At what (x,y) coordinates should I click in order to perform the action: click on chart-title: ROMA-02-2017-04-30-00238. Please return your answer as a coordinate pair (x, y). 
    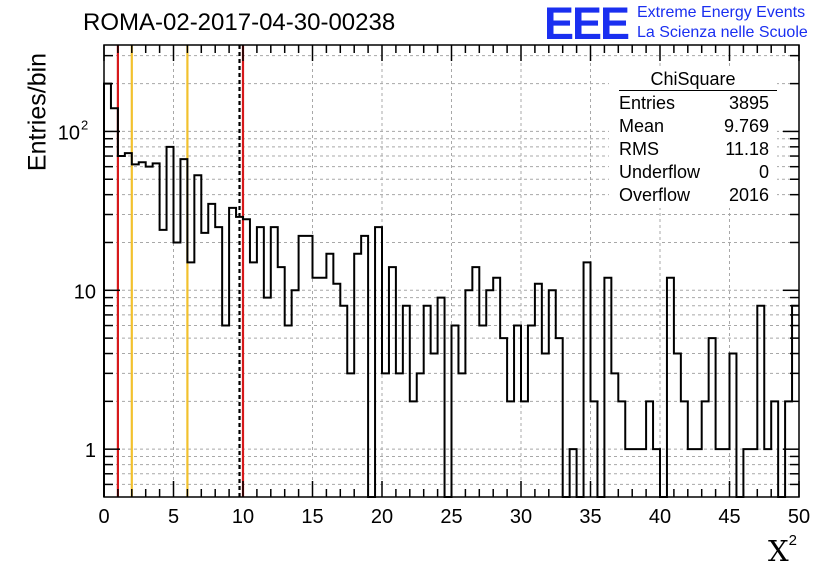
    Looking at the image, I should click on (239, 22).